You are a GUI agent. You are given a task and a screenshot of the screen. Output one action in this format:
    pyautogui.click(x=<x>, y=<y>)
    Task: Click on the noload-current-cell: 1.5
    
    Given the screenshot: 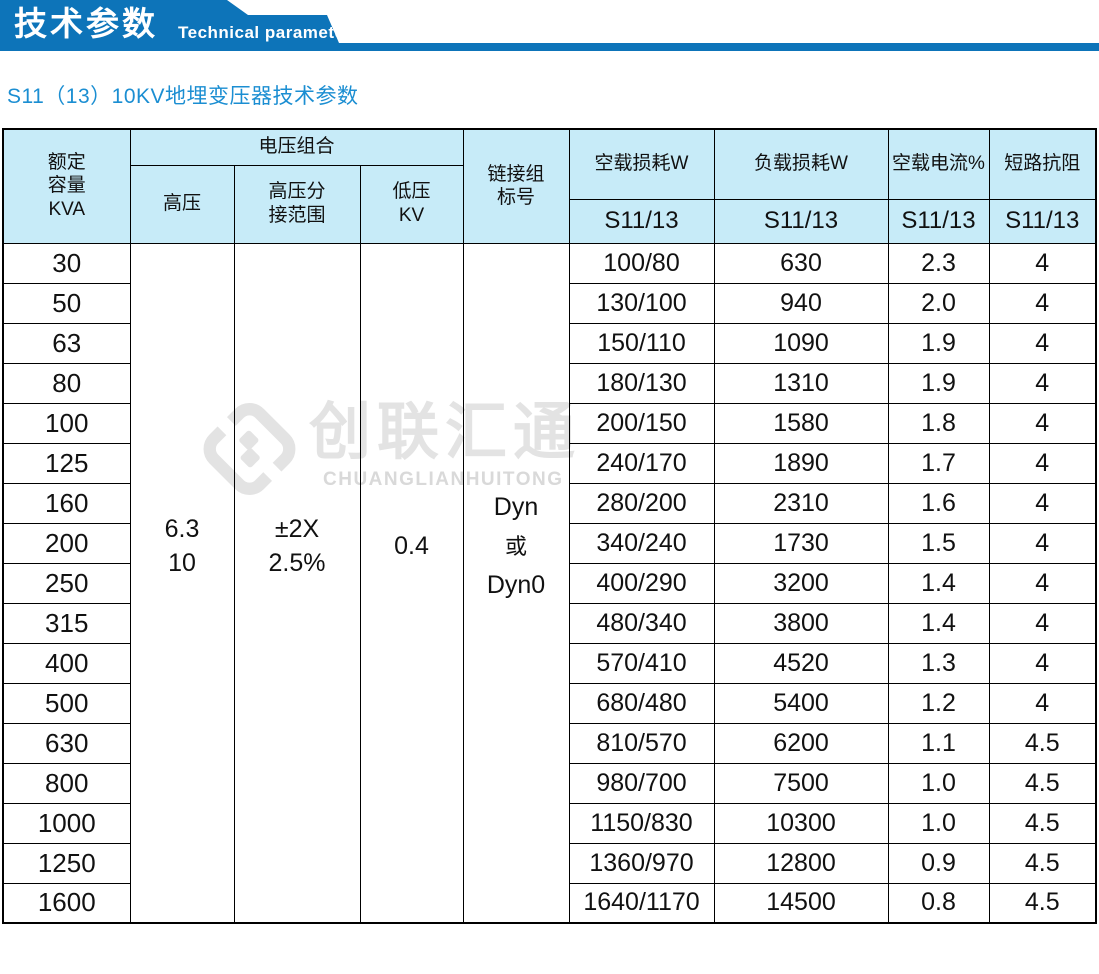 What is the action you would take?
    pyautogui.click(x=938, y=543)
    